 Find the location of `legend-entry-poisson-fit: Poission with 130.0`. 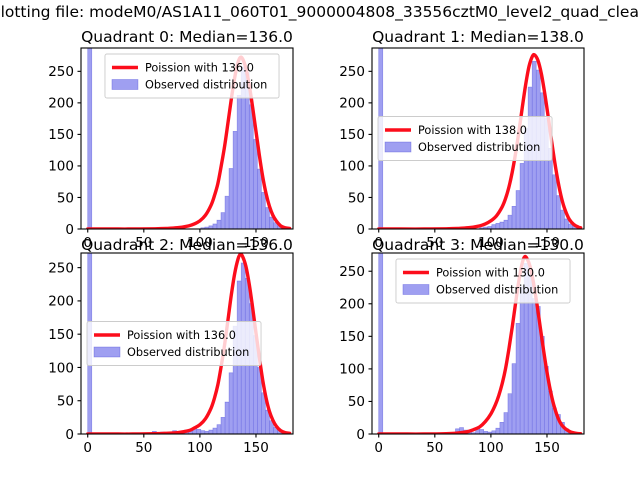

legend-entry-poisson-fit: Poission with 130.0 is located at coordinates (490, 273).